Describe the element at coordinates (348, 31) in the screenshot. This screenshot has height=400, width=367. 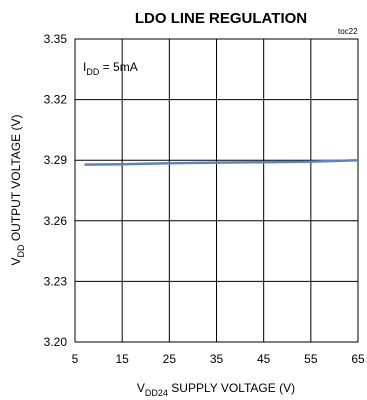
I see `figure-code: toc22` at that location.